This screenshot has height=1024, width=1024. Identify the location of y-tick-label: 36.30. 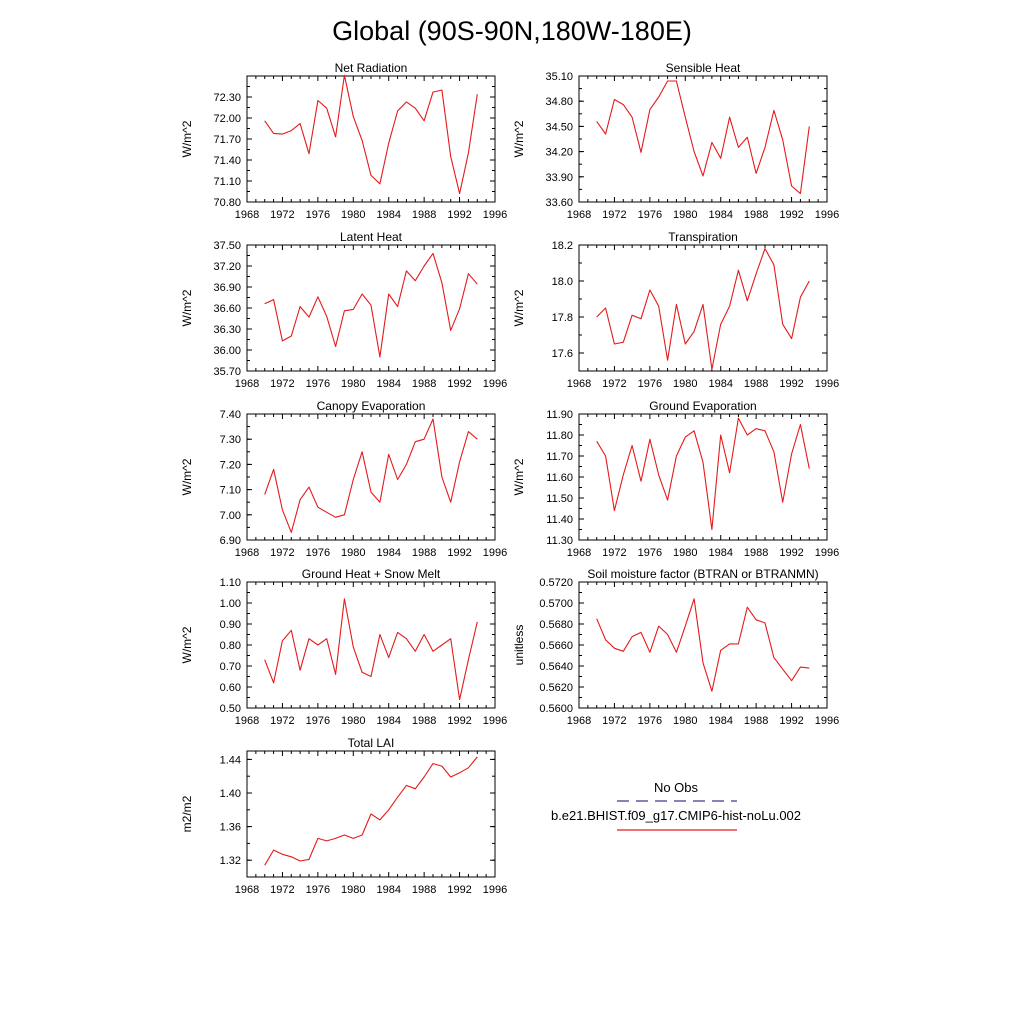
(227, 330).